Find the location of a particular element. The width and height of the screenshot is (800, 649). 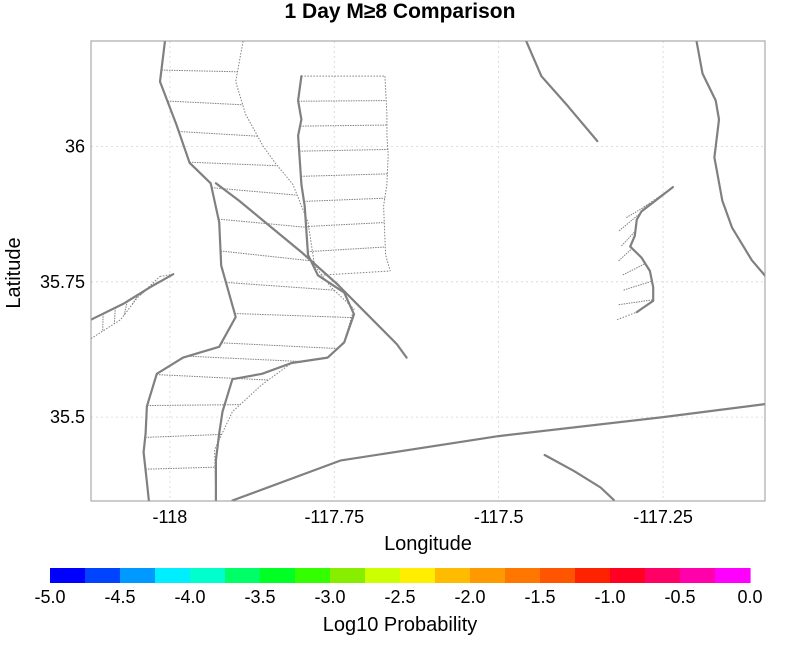

colorbar-swatches is located at coordinates (400, 575).